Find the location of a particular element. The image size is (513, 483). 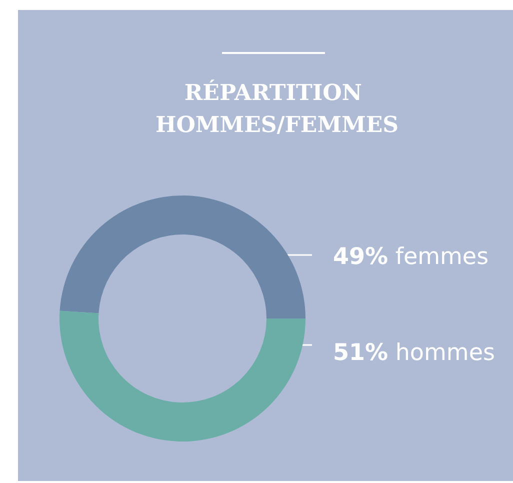

slice-label: hommes is located at coordinates (445, 353).